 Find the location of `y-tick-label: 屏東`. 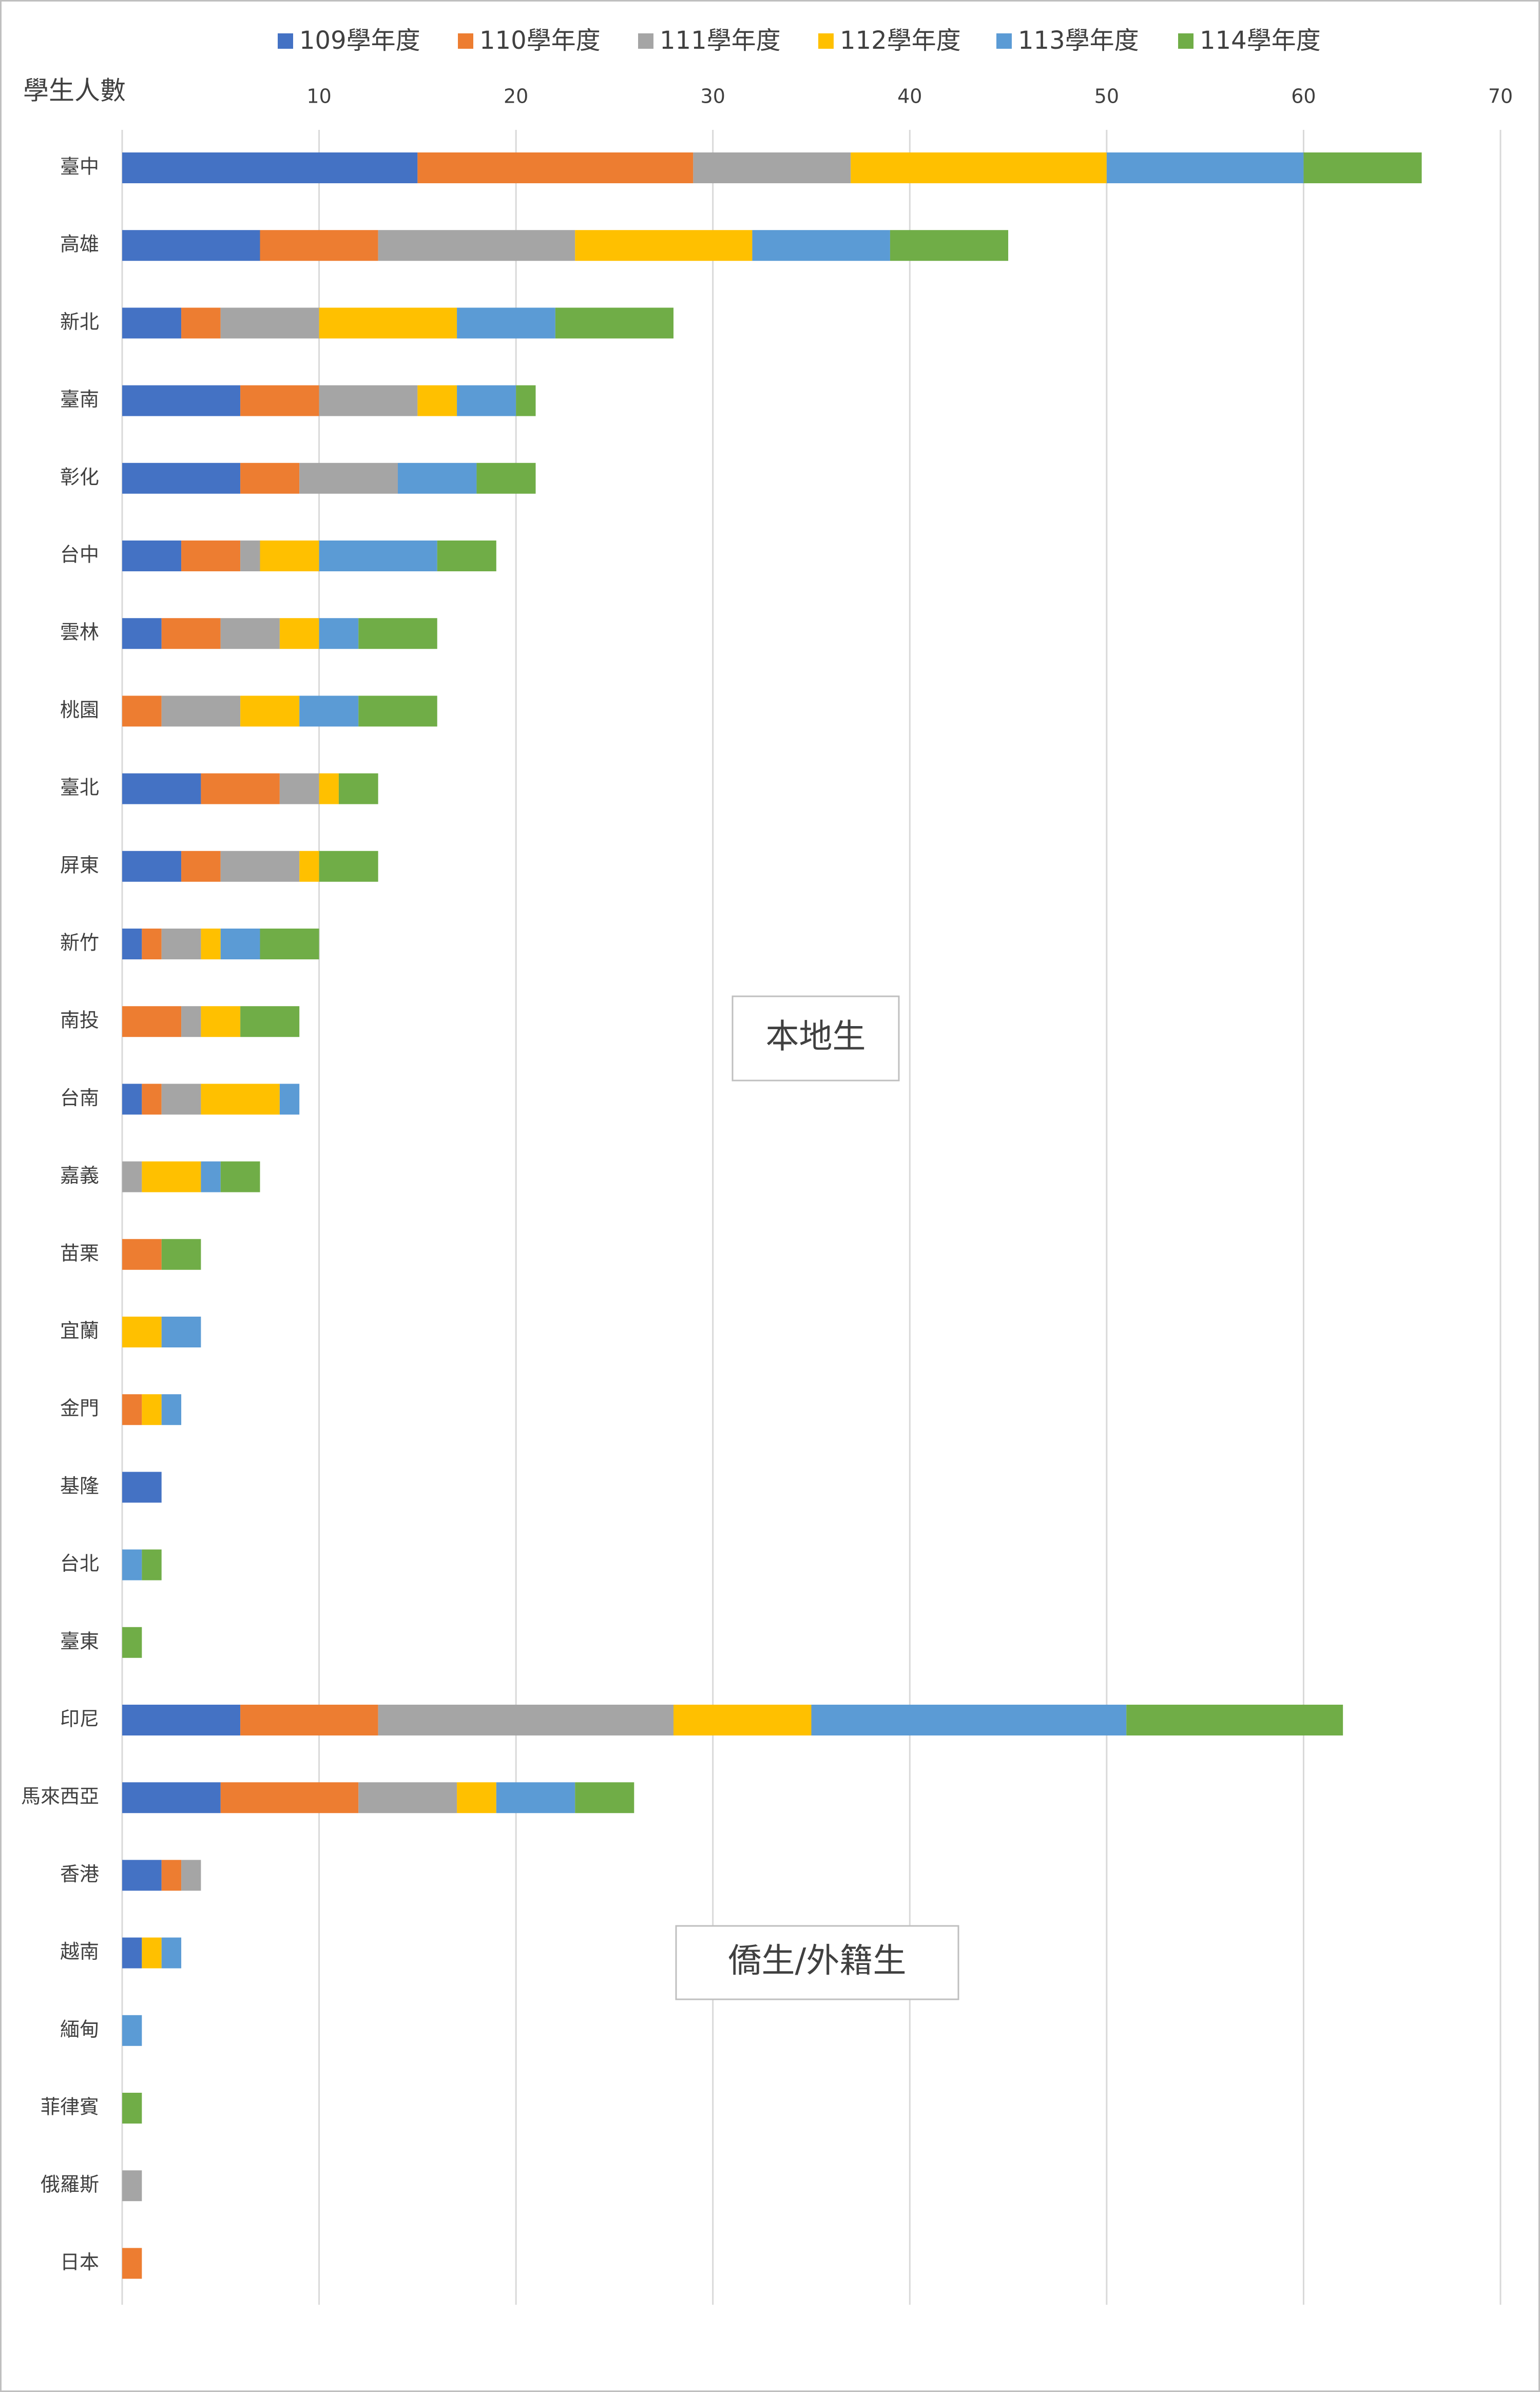

y-tick-label: 屏東 is located at coordinates (79, 865).